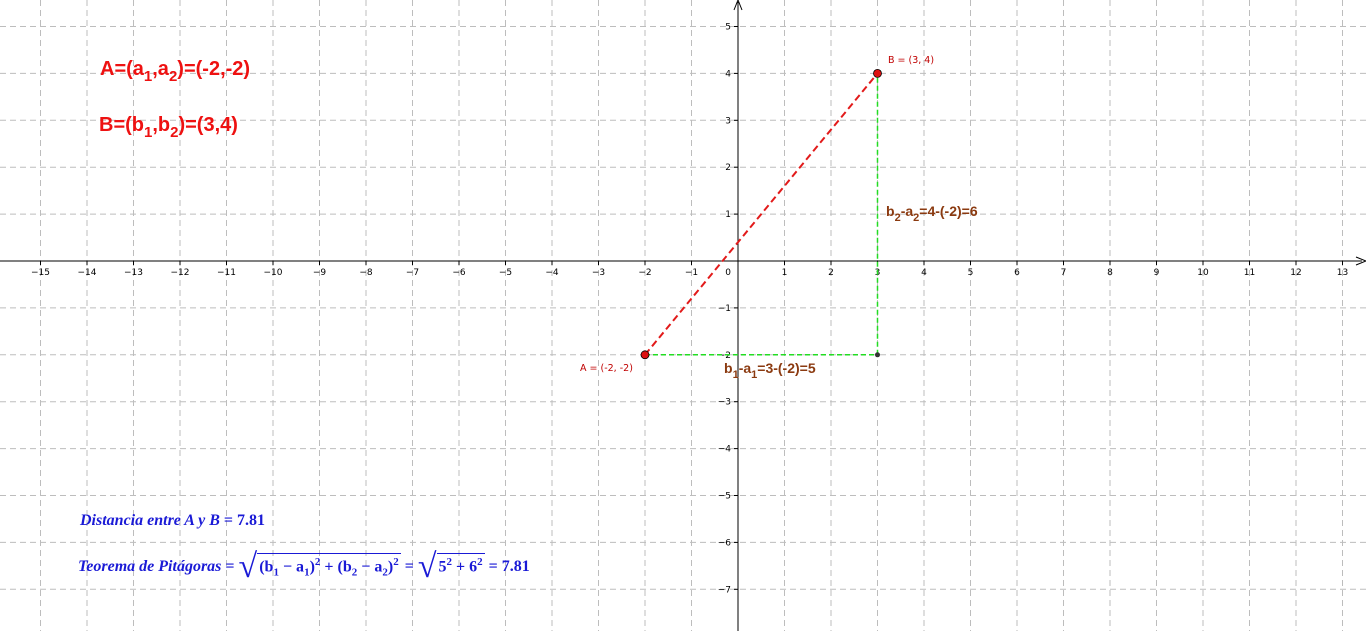 The width and height of the screenshot is (1366, 631). Describe the element at coordinates (87, 273) in the screenshot. I see `x-tick-label: −14` at that location.